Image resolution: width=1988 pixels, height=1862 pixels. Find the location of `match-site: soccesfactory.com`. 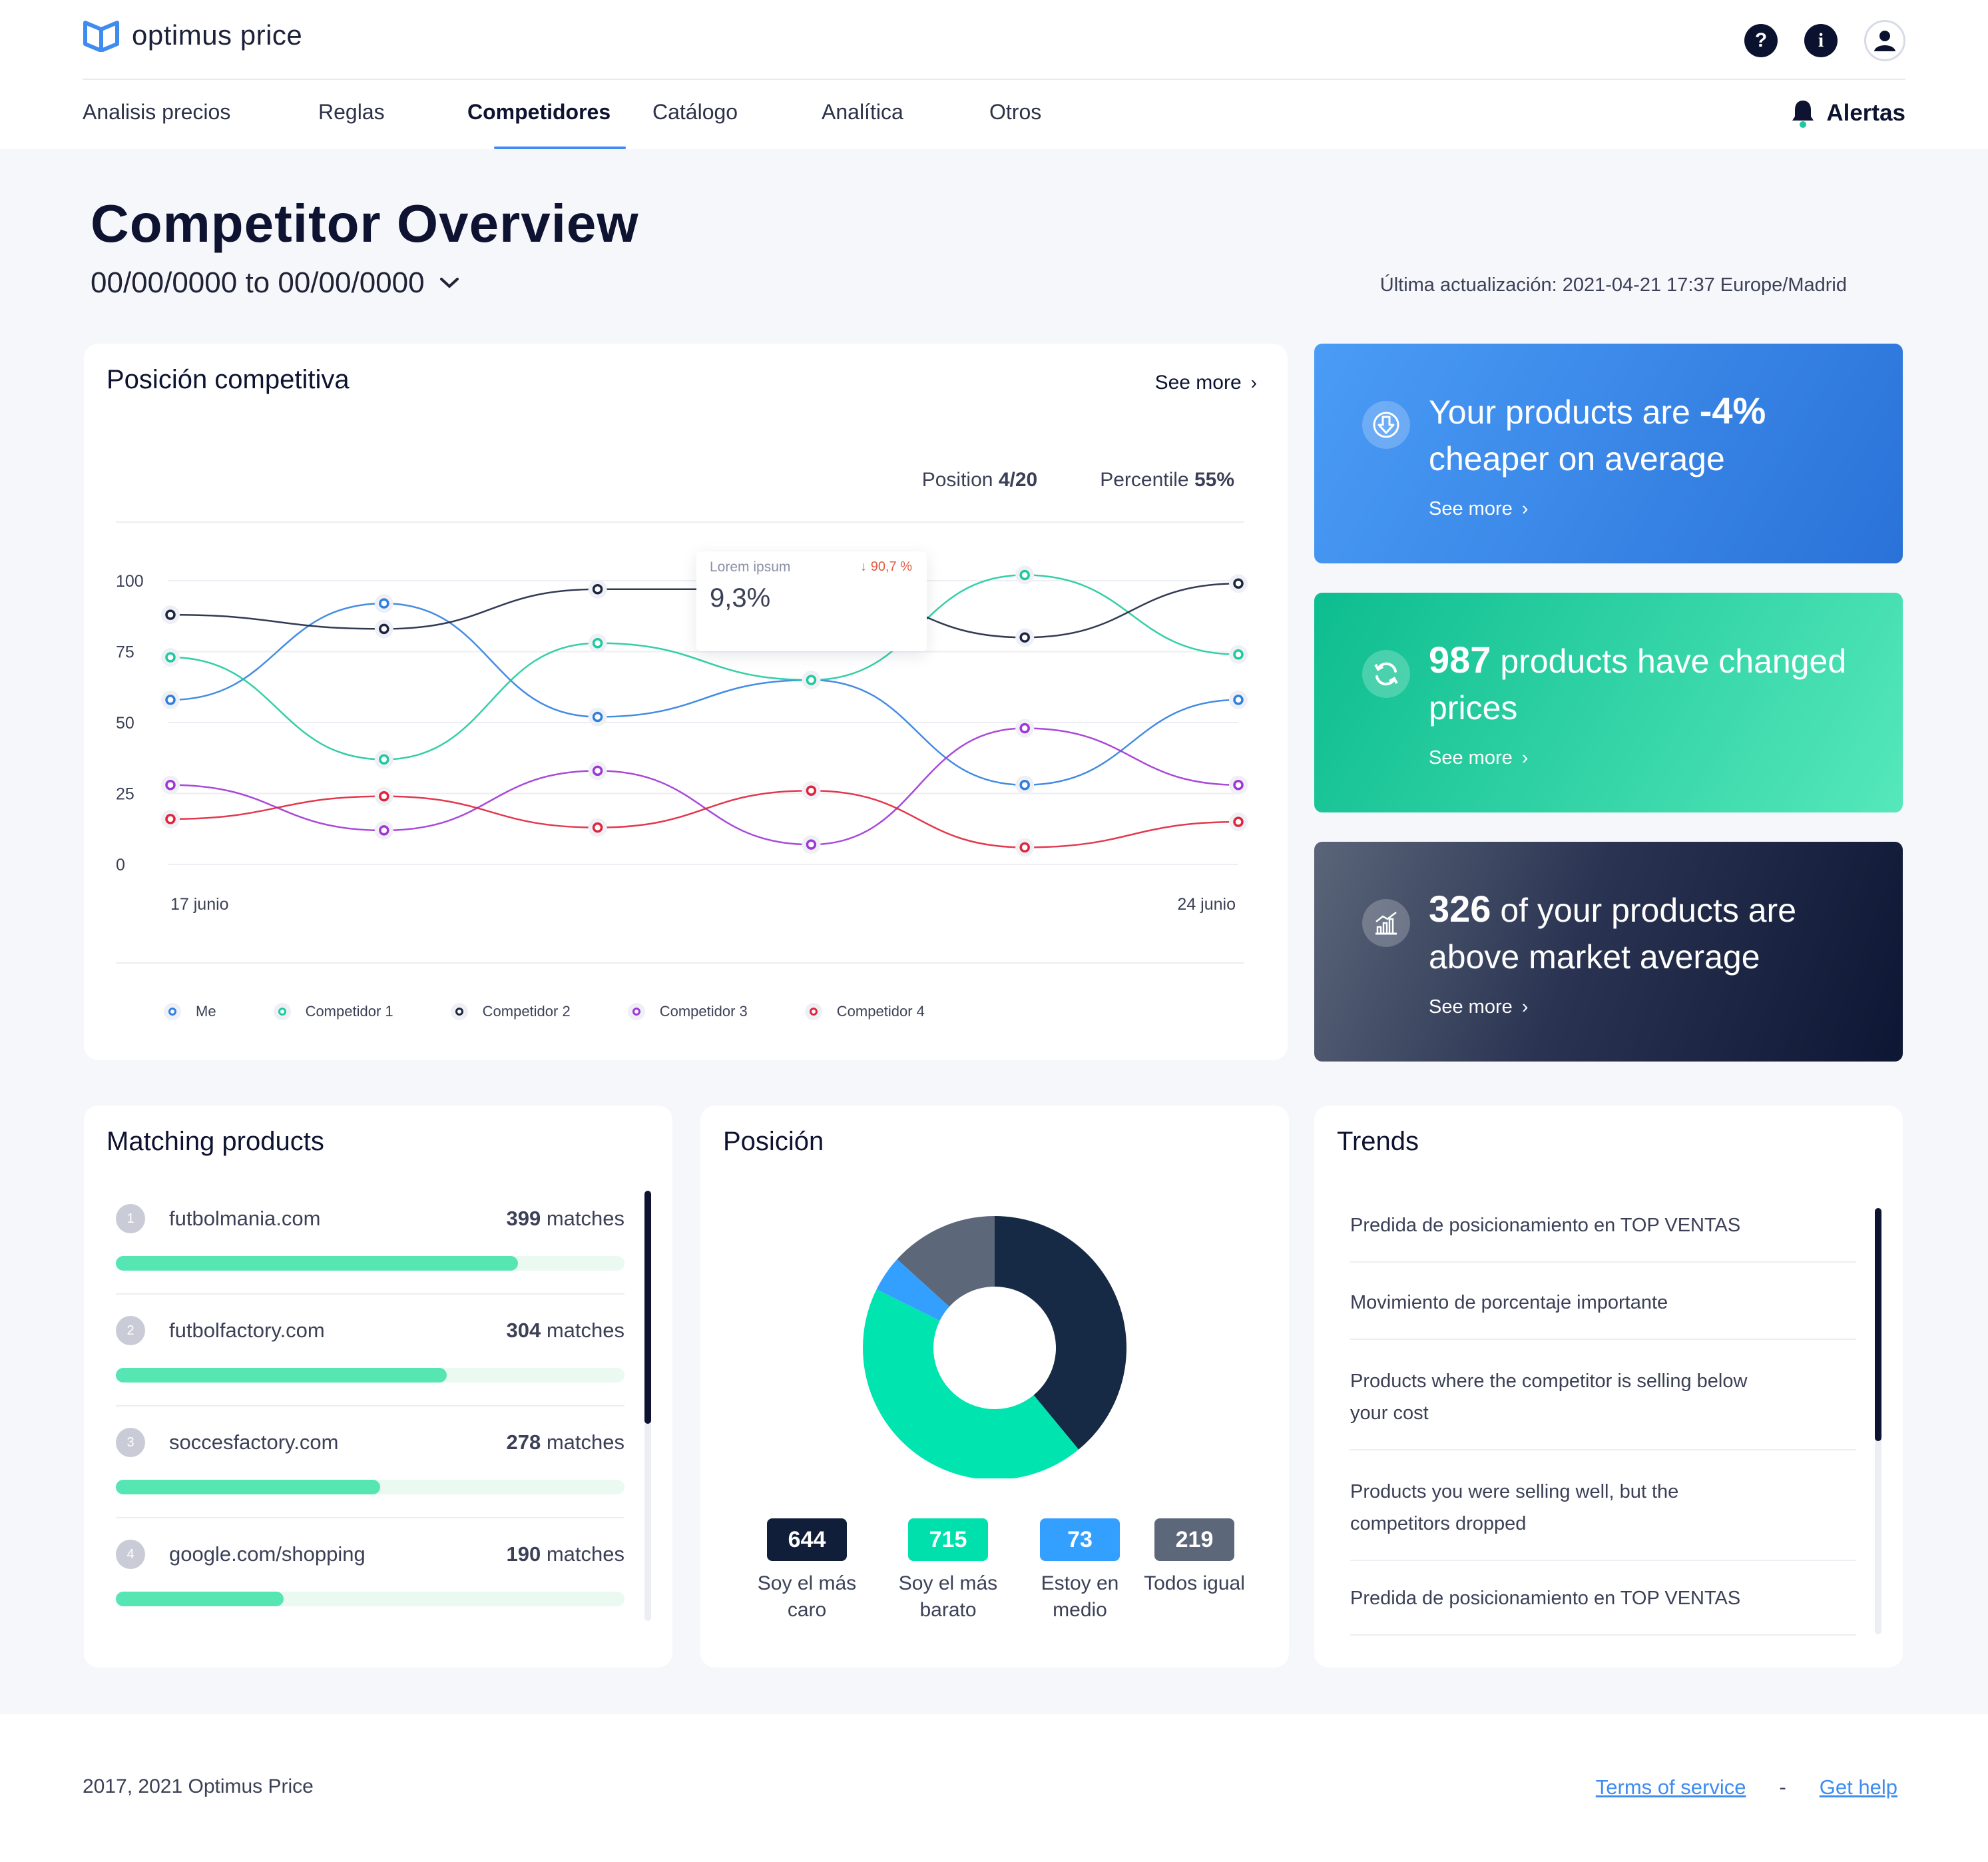

match-site: soccesfactory.com is located at coordinates (254, 1442).